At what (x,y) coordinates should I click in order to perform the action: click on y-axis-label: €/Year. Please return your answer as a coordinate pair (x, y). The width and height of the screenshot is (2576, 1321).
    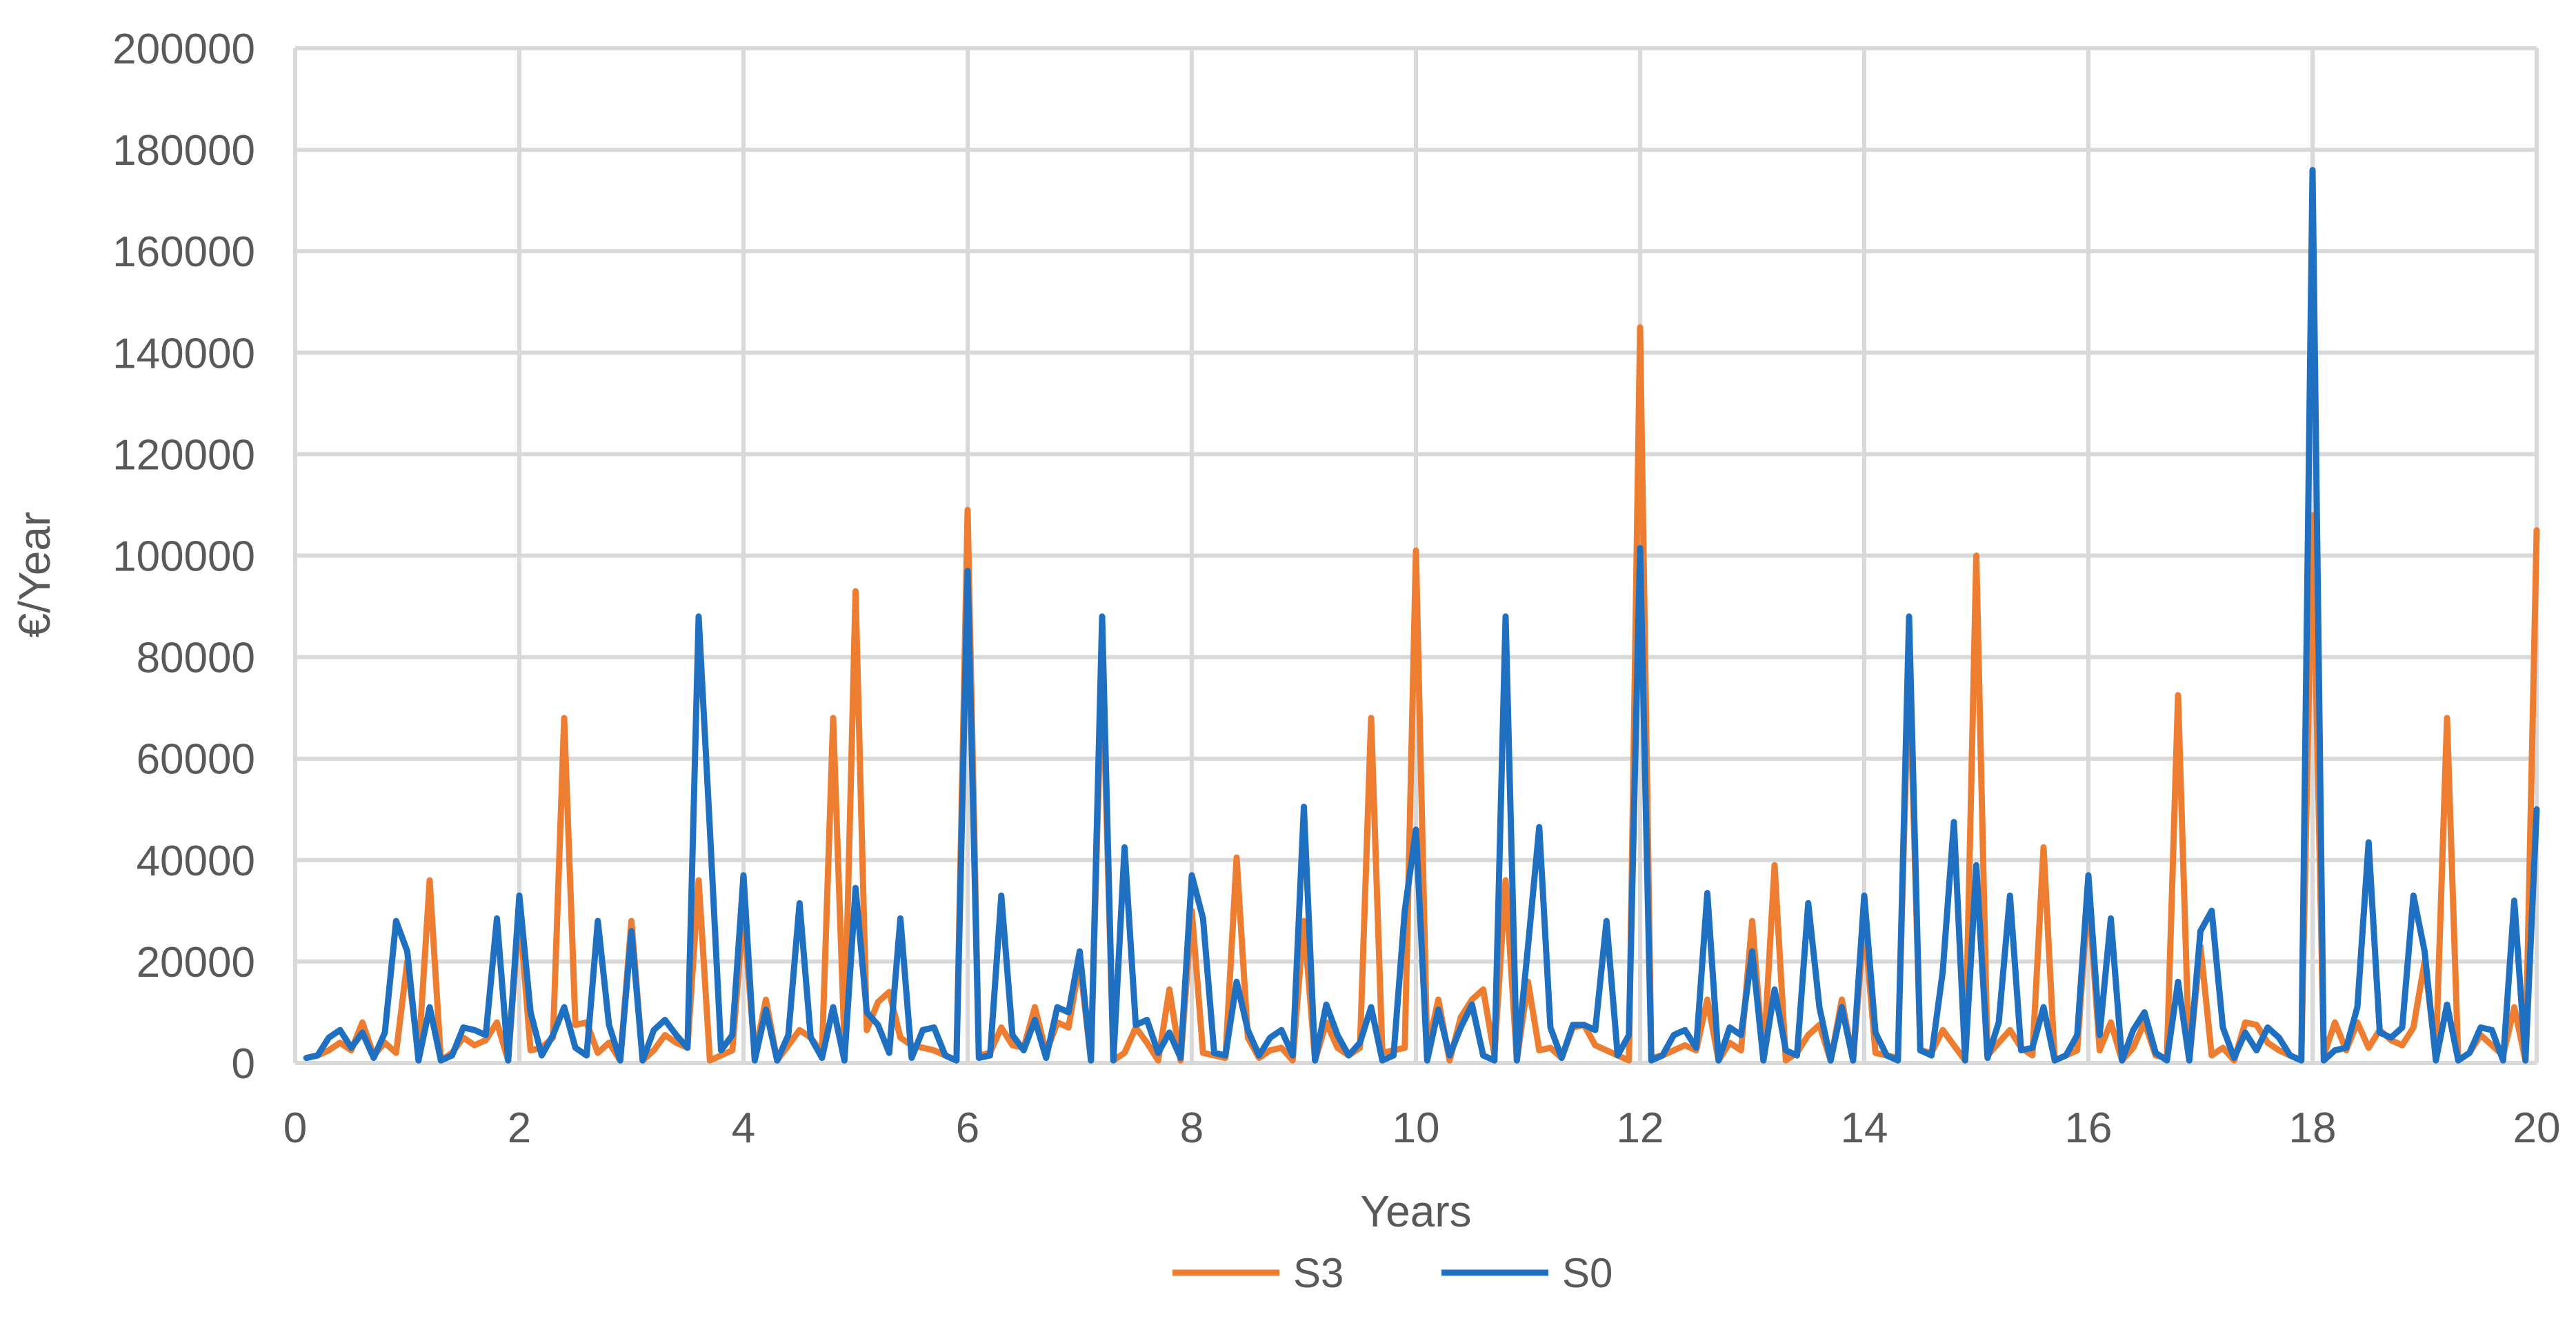
    Looking at the image, I should click on (34, 575).